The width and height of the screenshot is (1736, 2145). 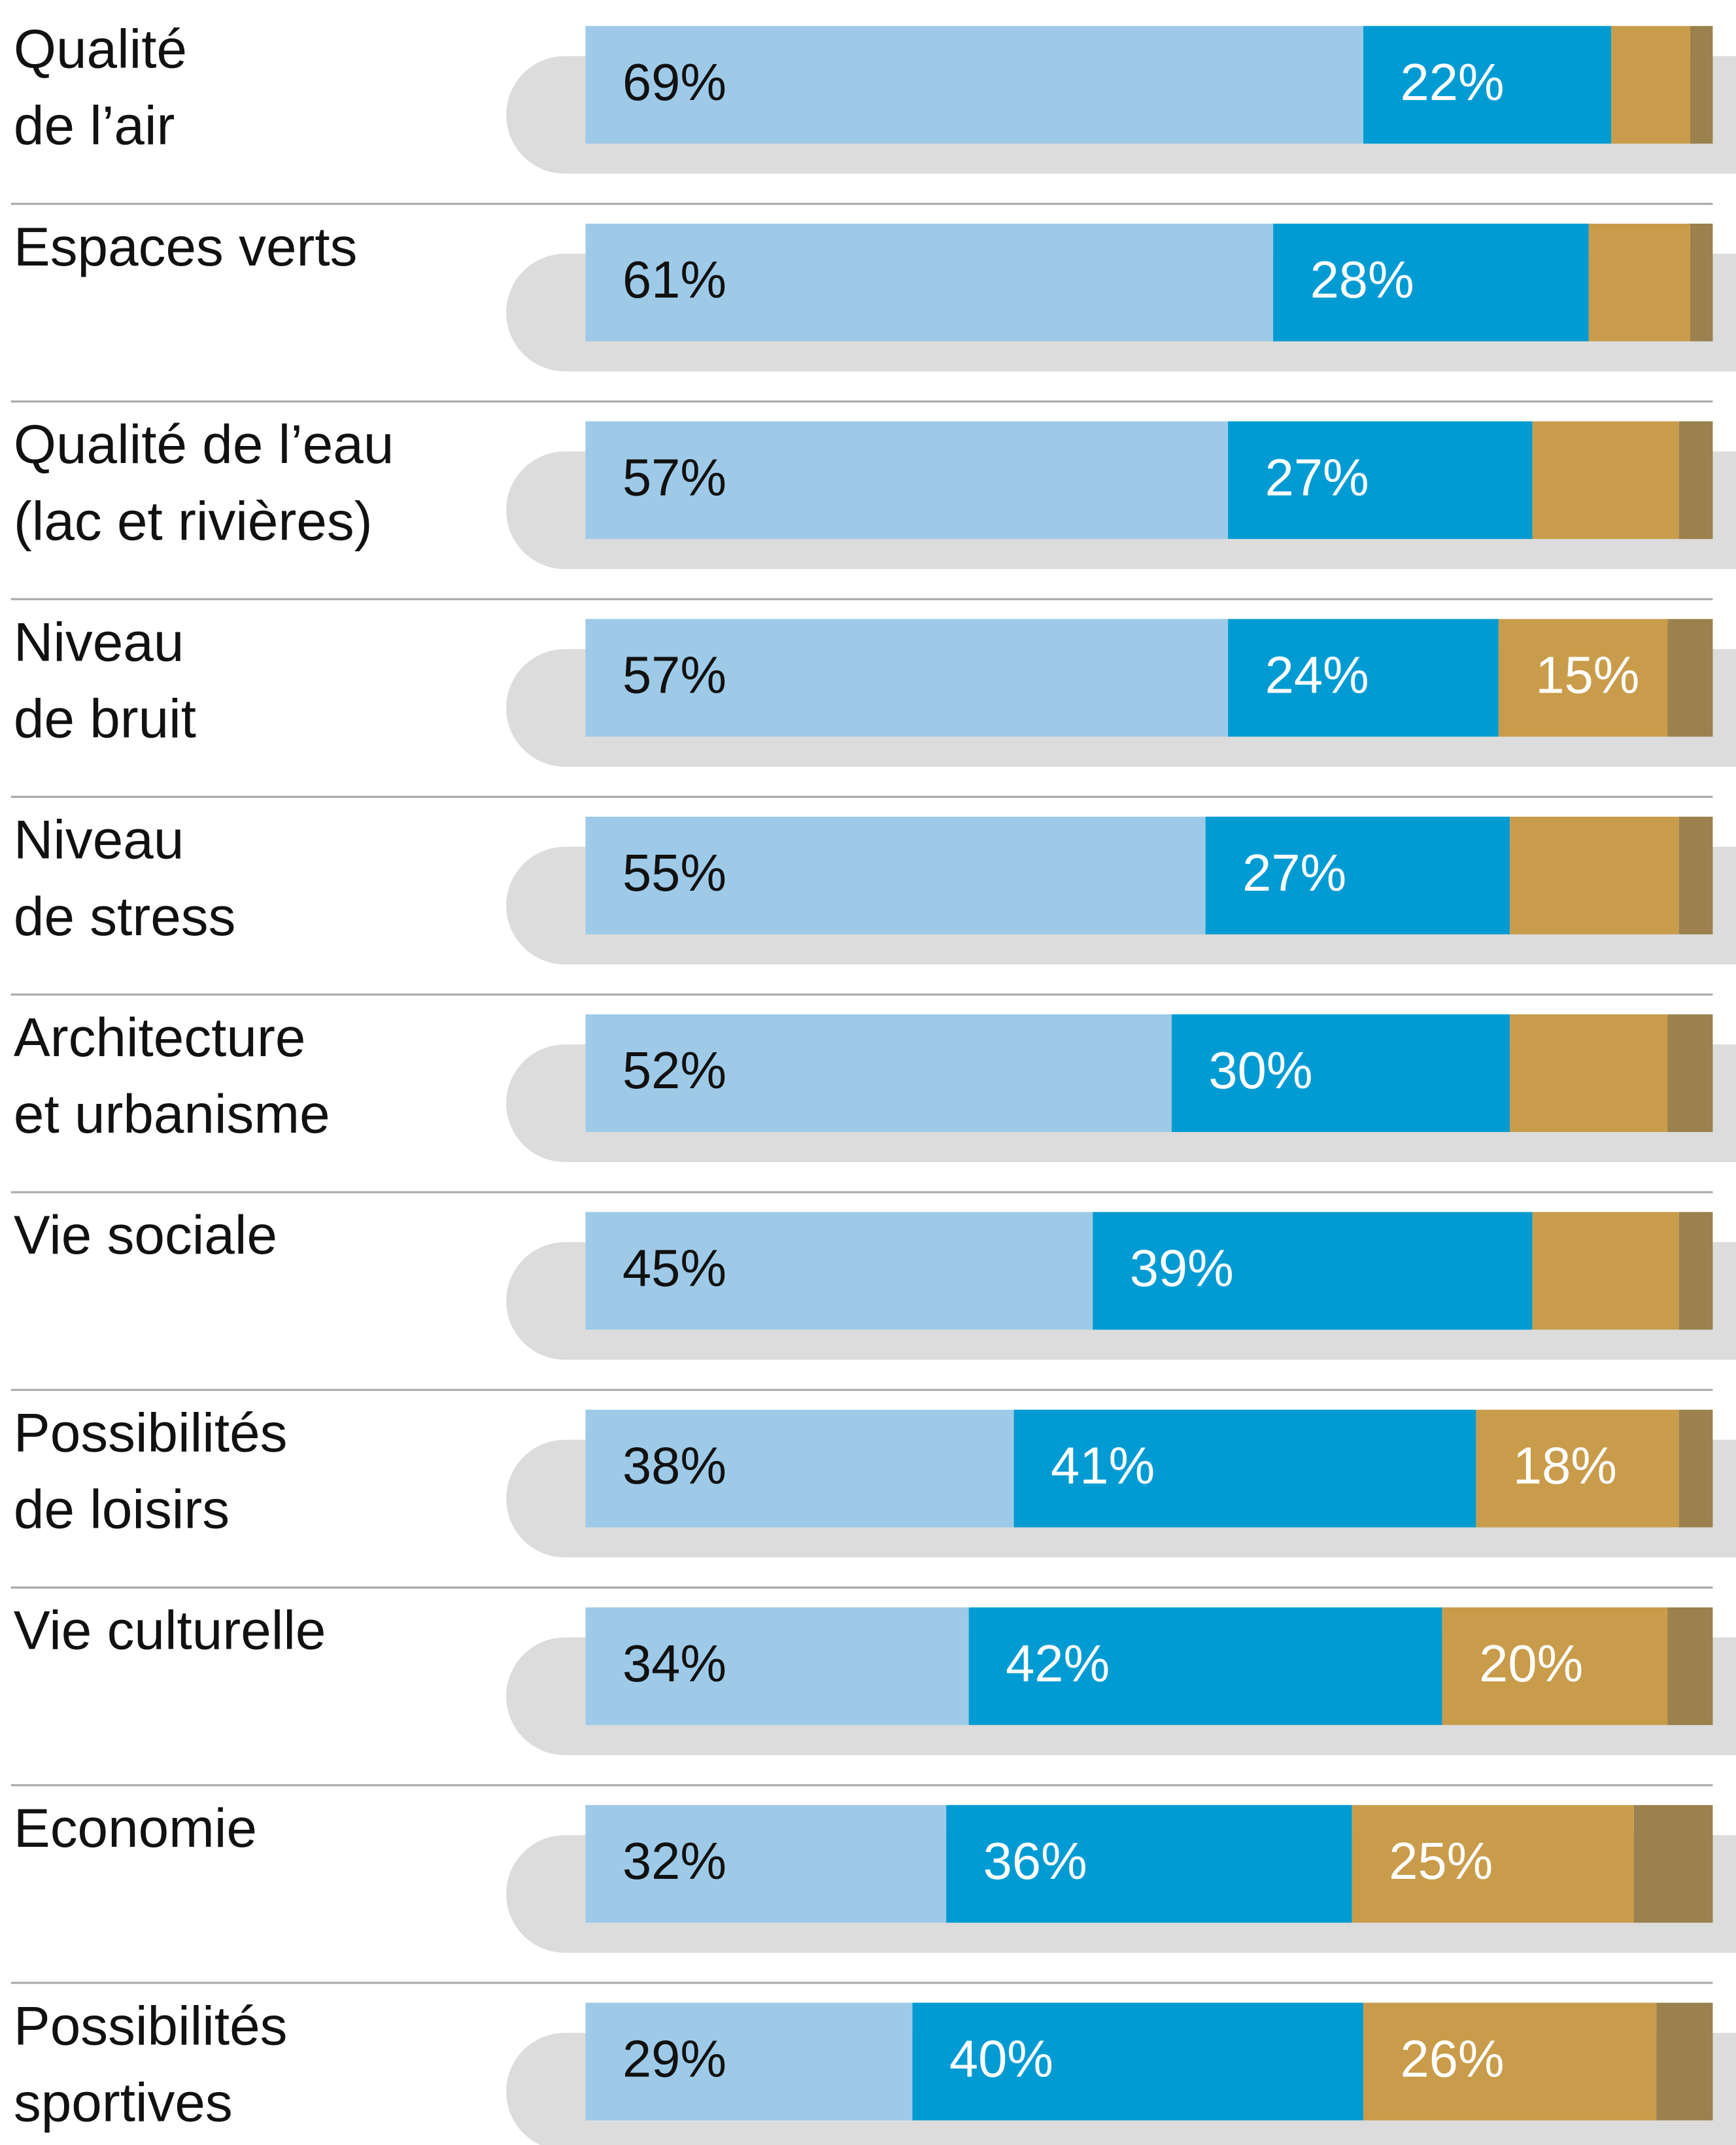 What do you see at coordinates (151, 2064) in the screenshot?
I see `category-label: Possibilités sportives` at bounding box center [151, 2064].